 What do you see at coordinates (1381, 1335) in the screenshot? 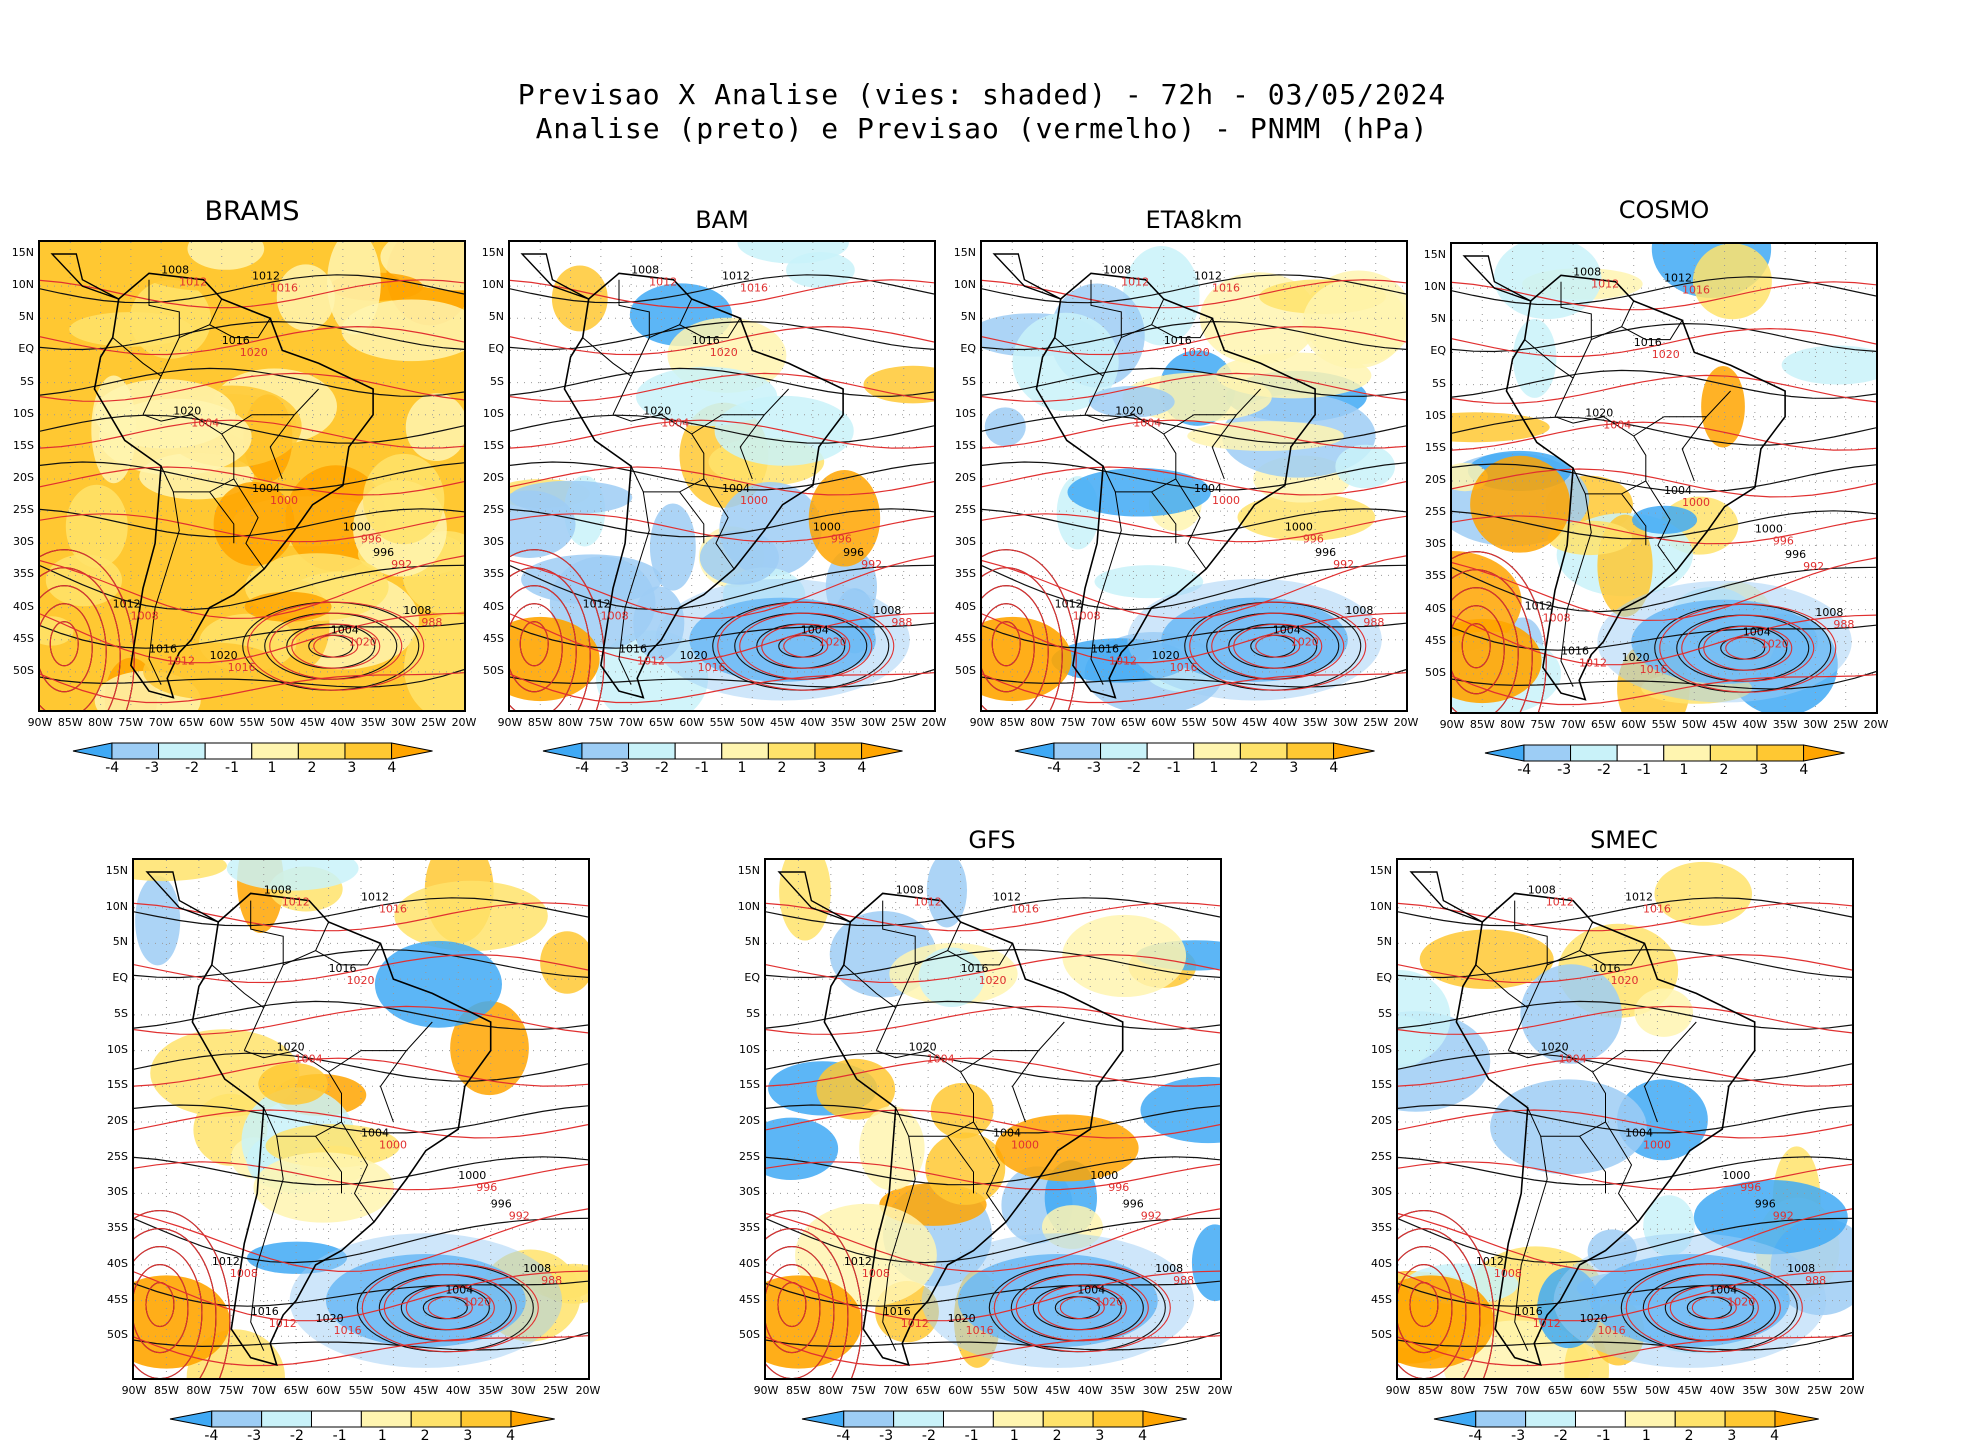
I see `lat-label: 50S` at bounding box center [1381, 1335].